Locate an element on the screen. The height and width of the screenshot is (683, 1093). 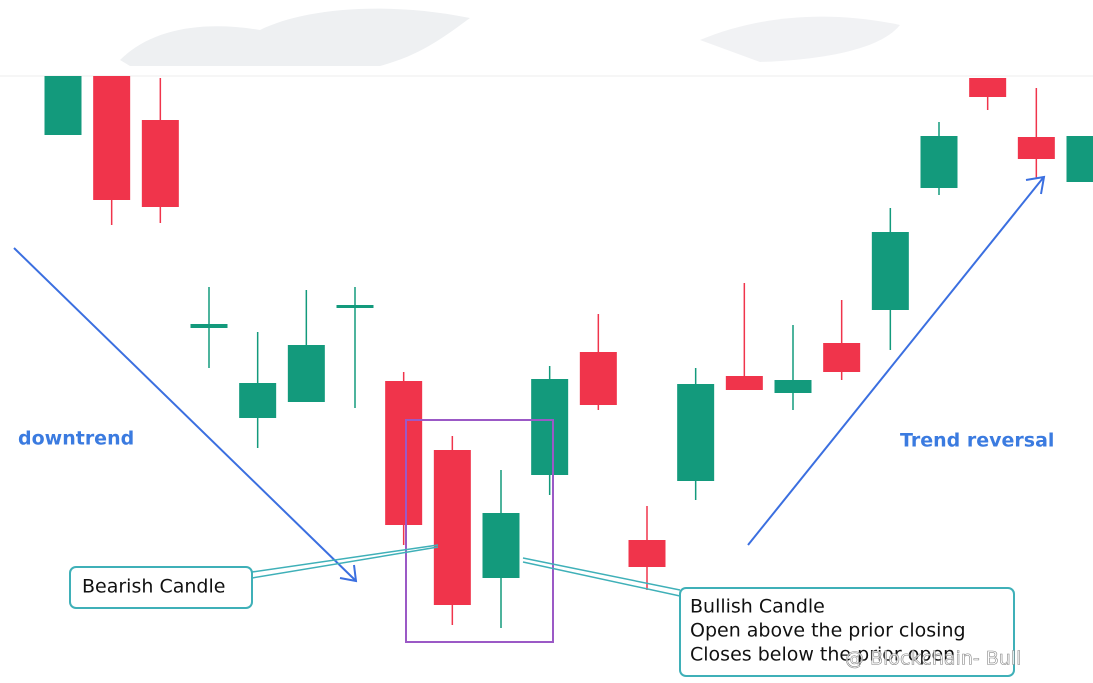
bearish-label: Bearish Candle is located at coordinates (153, 587).